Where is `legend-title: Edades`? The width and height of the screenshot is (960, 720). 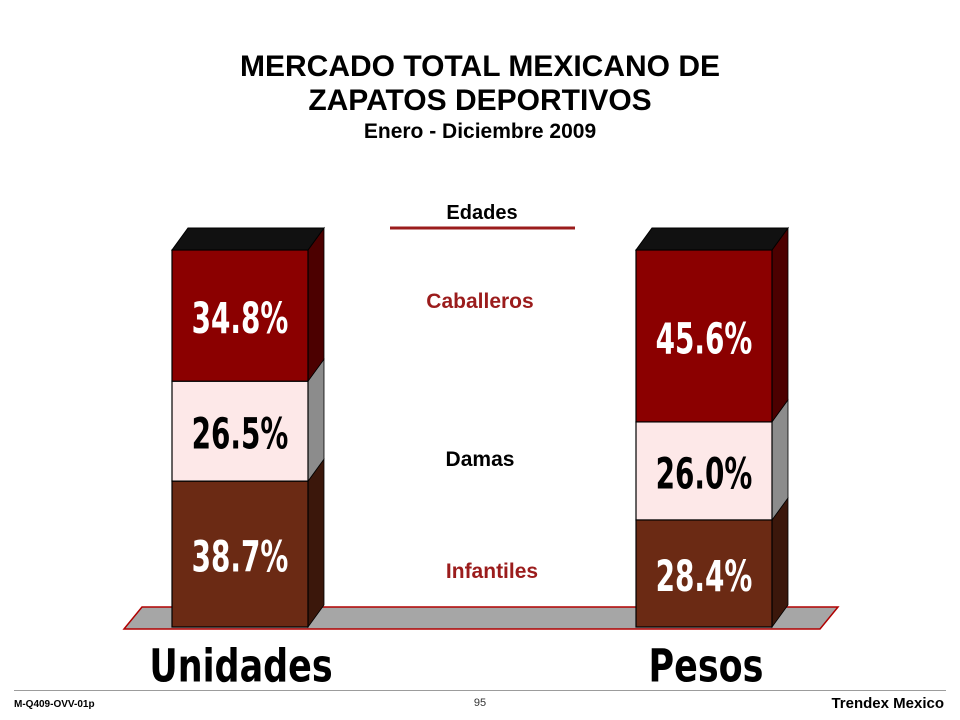 legend-title: Edades is located at coordinates (481, 213).